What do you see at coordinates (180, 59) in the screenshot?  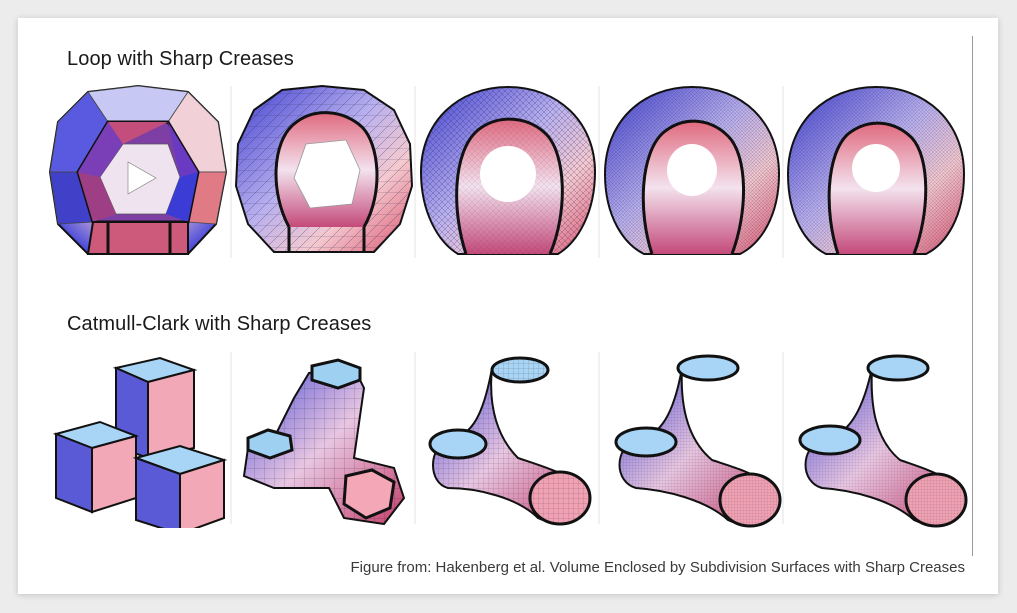 I see `loop-row-title: Loop with Sharp Creases` at bounding box center [180, 59].